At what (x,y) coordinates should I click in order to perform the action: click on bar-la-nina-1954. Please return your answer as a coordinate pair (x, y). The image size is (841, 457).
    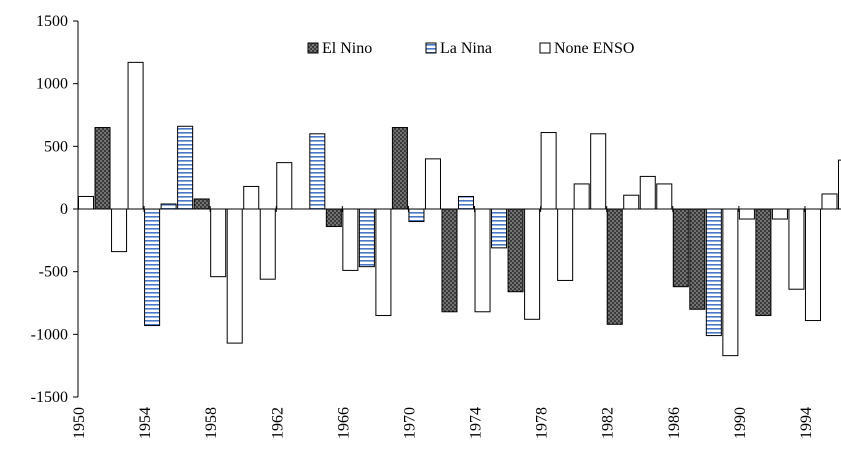
    Looking at the image, I should click on (152, 267).